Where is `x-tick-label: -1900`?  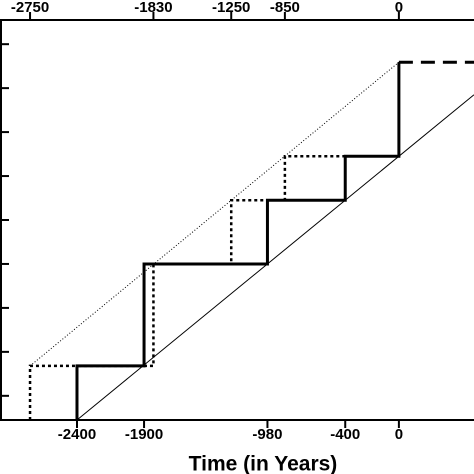 x-tick-label: -1900 is located at coordinates (144, 434).